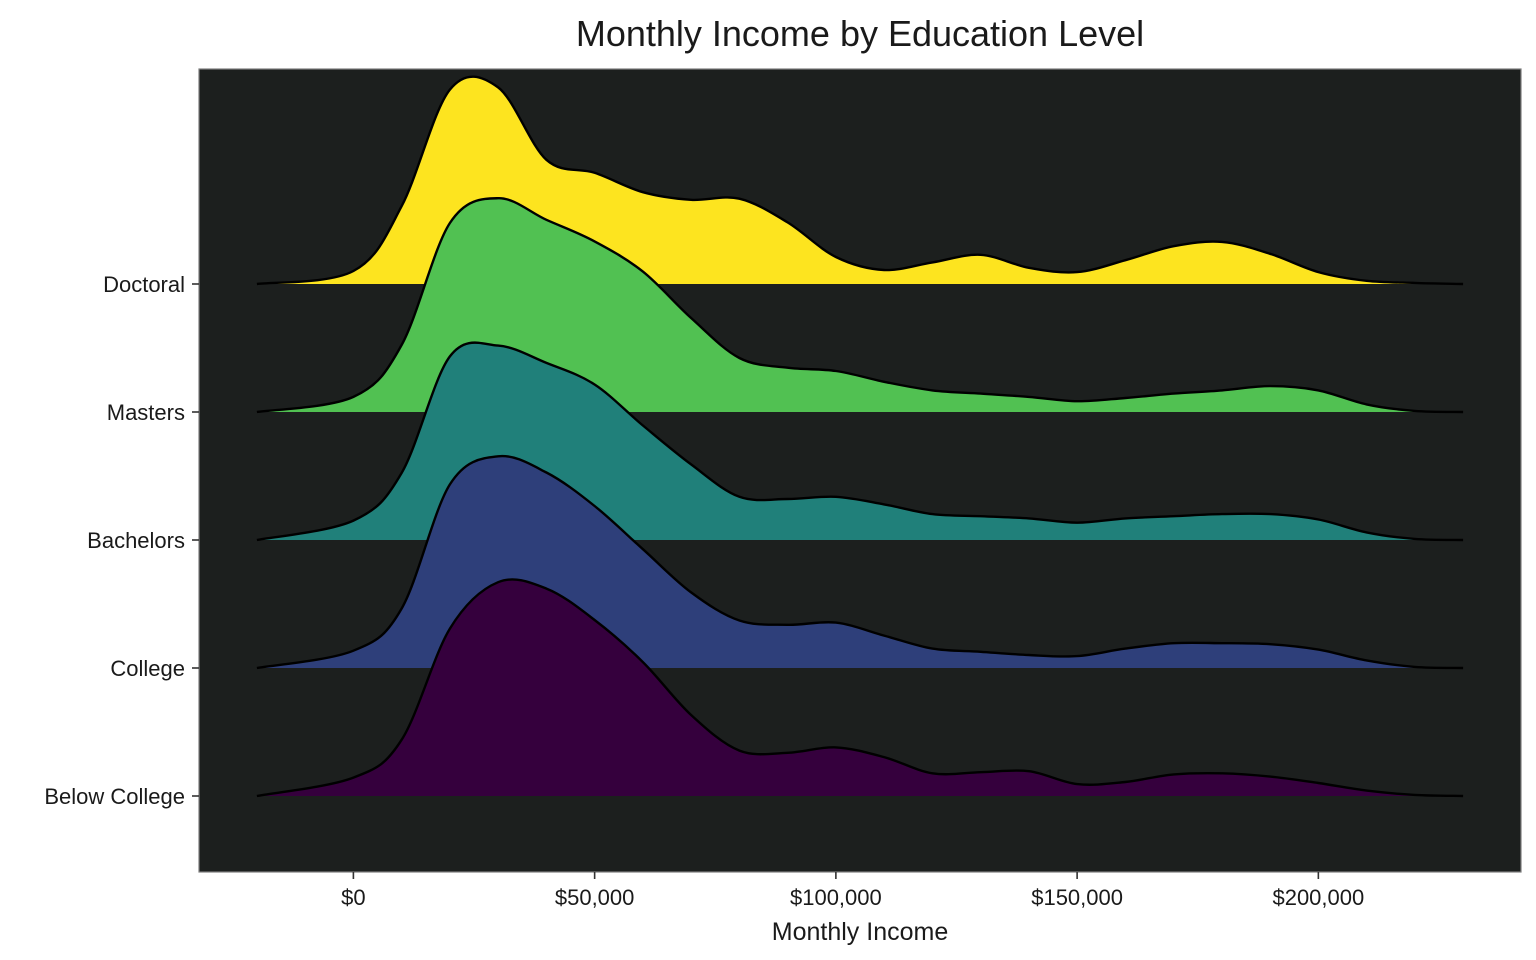  What do you see at coordinates (144, 284) in the screenshot?
I see `y-tick-label-doctoral: Doctoral` at bounding box center [144, 284].